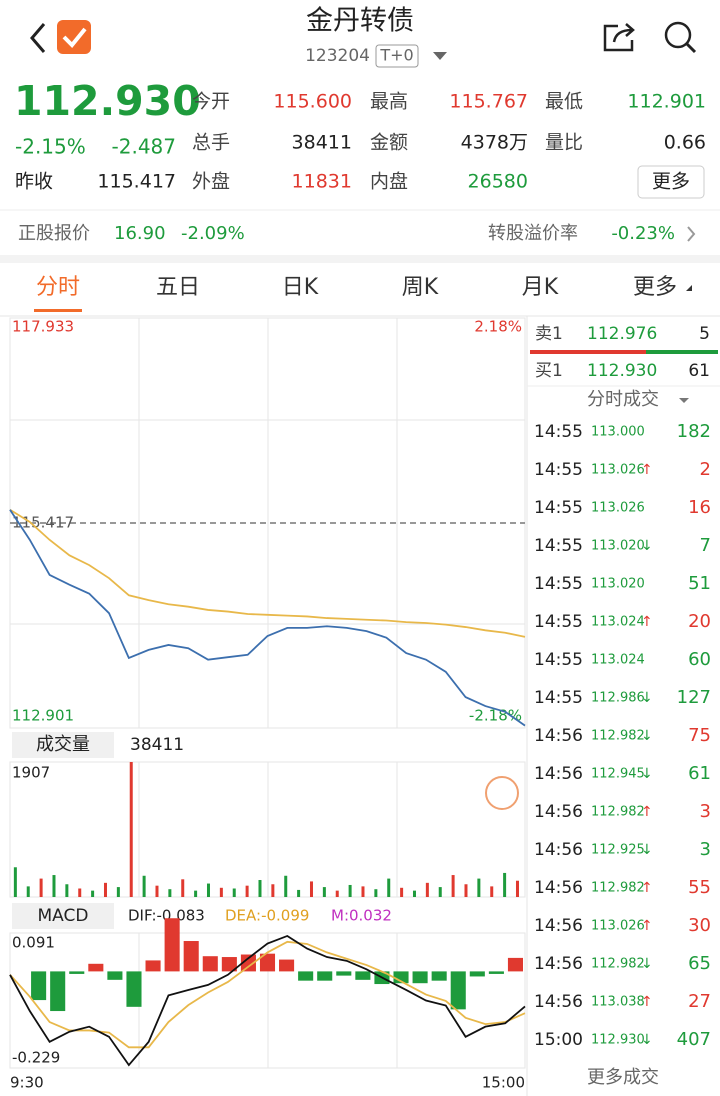 This screenshot has width=720, height=1096. I want to click on tab: 月K, so click(540, 287).